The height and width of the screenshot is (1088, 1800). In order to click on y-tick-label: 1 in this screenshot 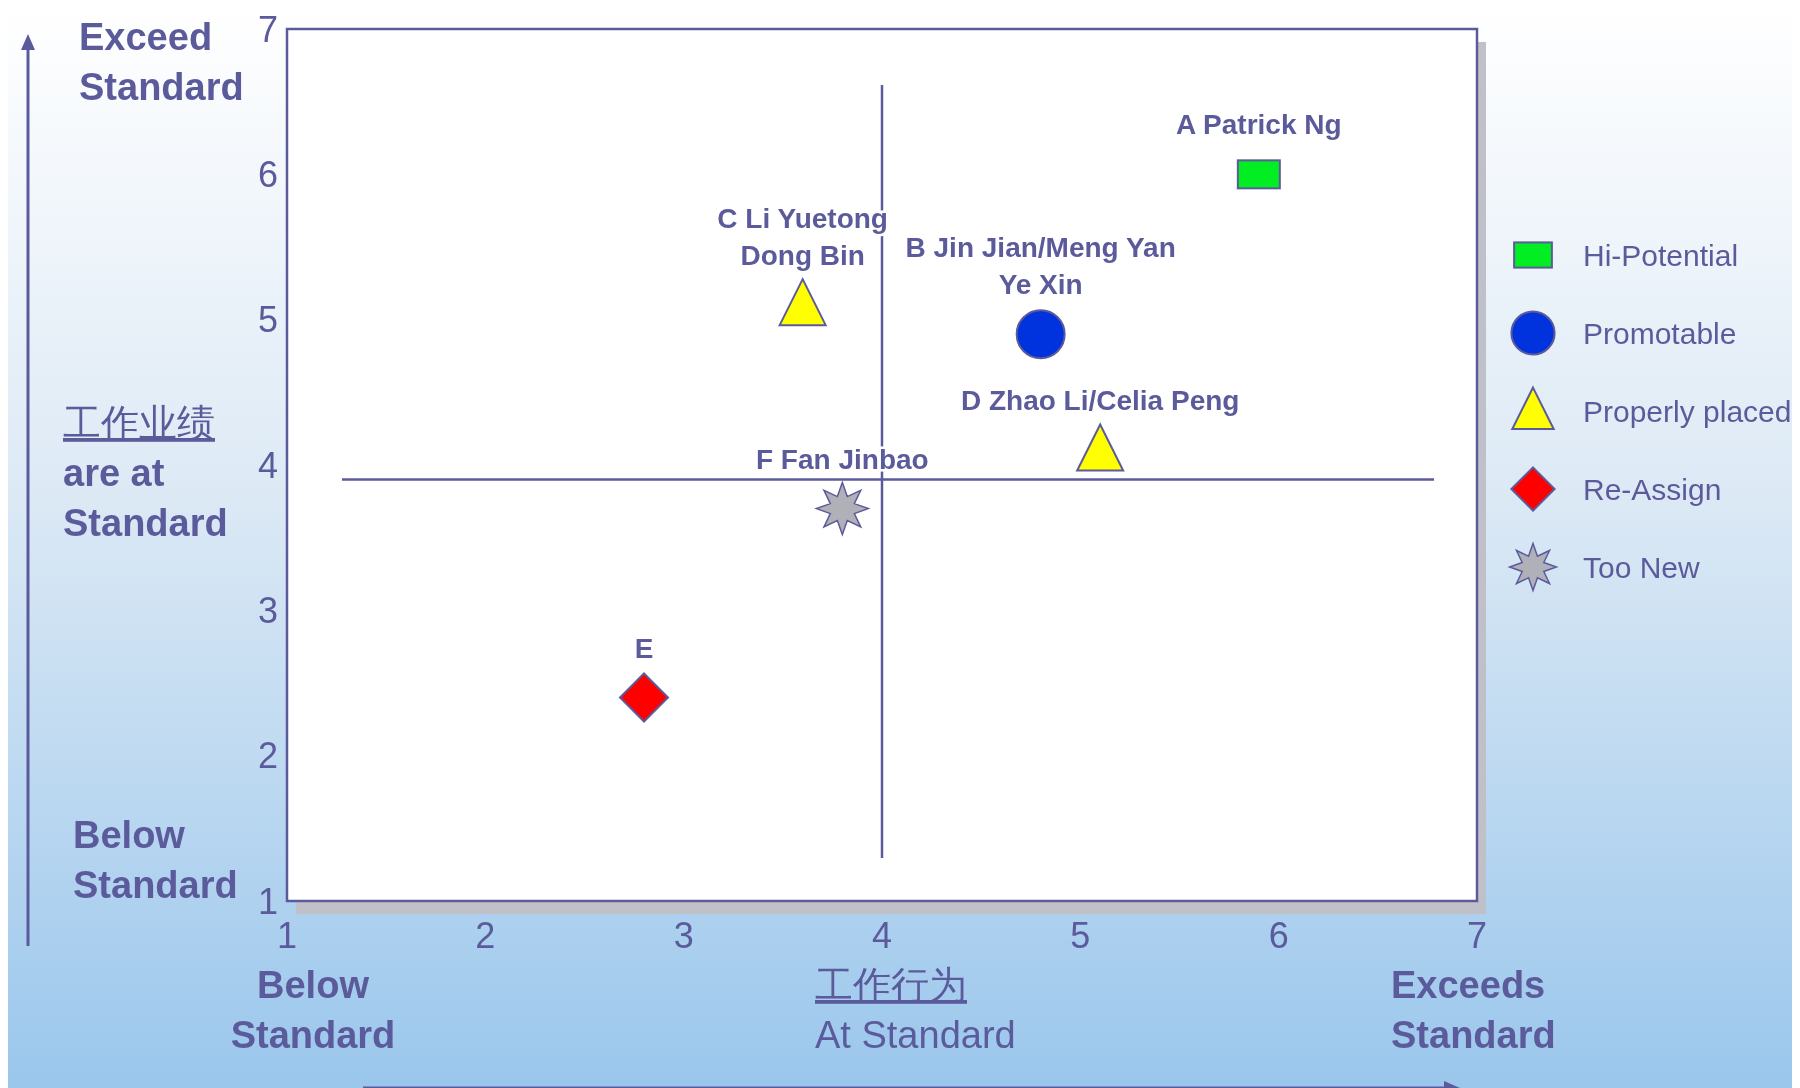, I will do `click(267, 901)`.